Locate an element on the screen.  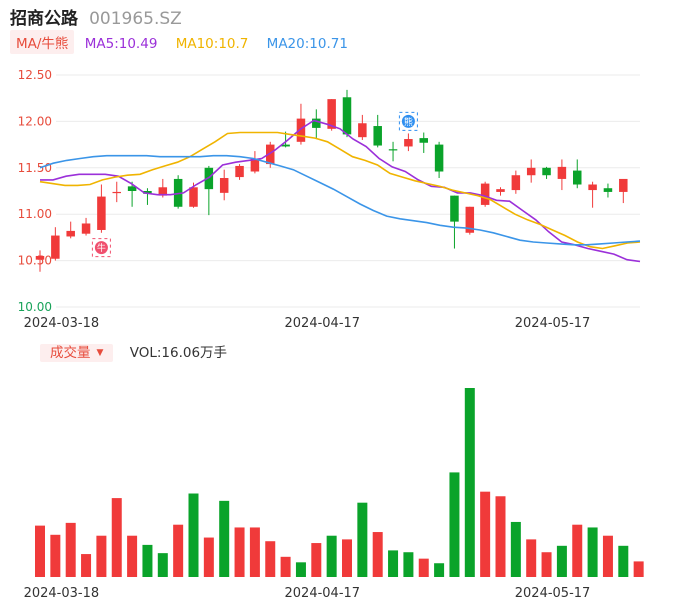
volume-value: VOL:16.06万手 is located at coordinates (178, 353).